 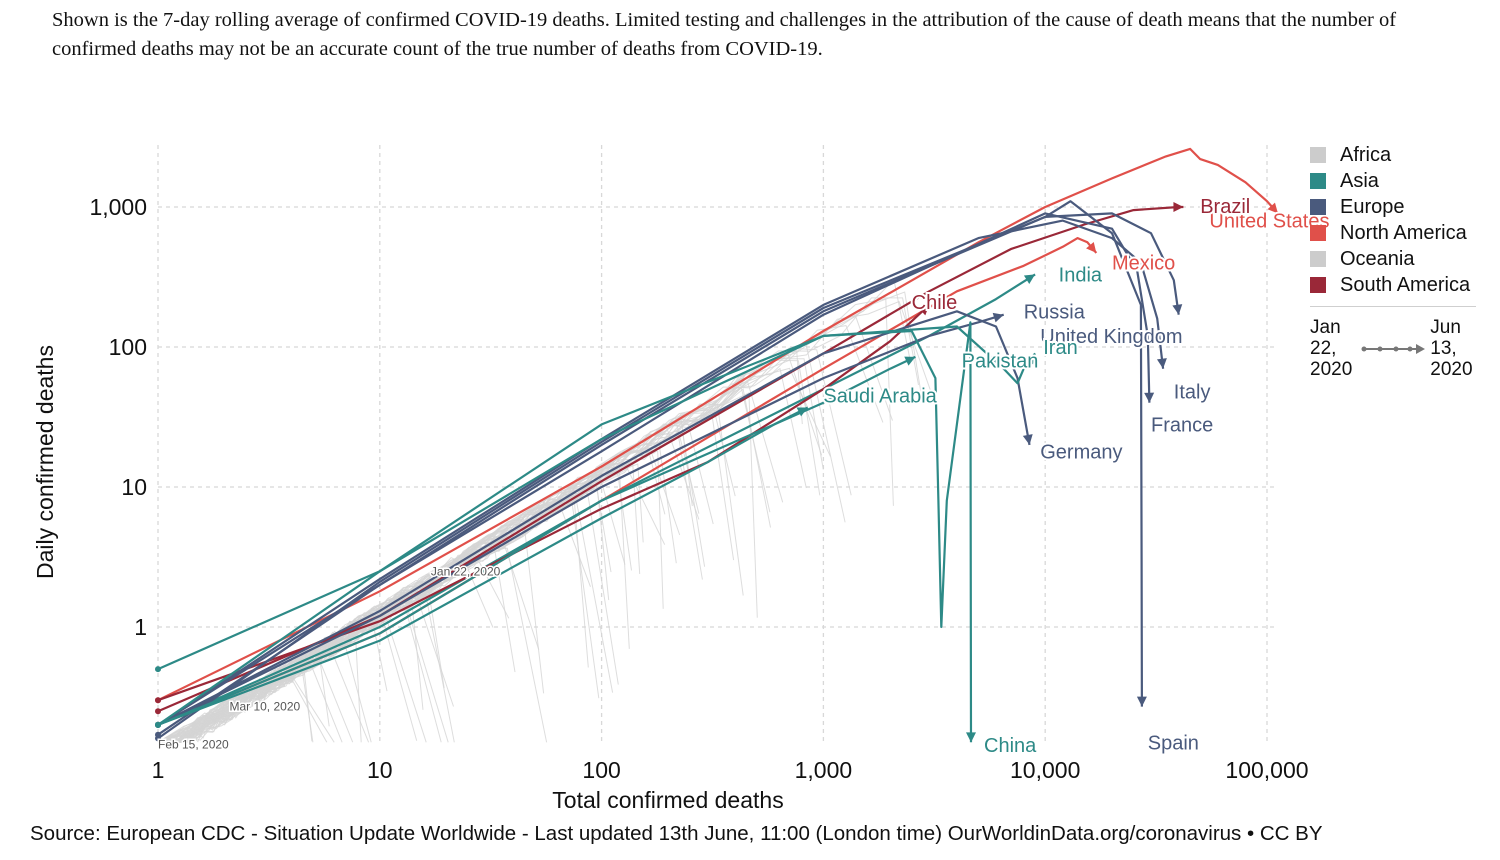 What do you see at coordinates (466, 571) in the screenshot?
I see `date-annotation: Jan 22, 2020` at bounding box center [466, 571].